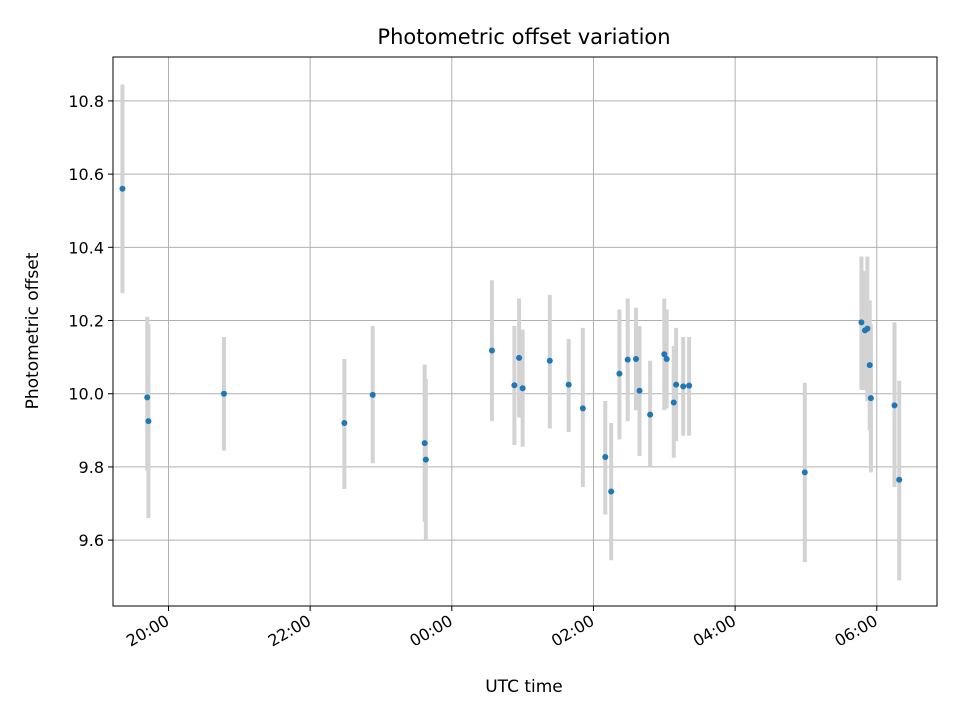 The width and height of the screenshot is (960, 720). I want to click on y-tick-label: 10.2, so click(86, 321).